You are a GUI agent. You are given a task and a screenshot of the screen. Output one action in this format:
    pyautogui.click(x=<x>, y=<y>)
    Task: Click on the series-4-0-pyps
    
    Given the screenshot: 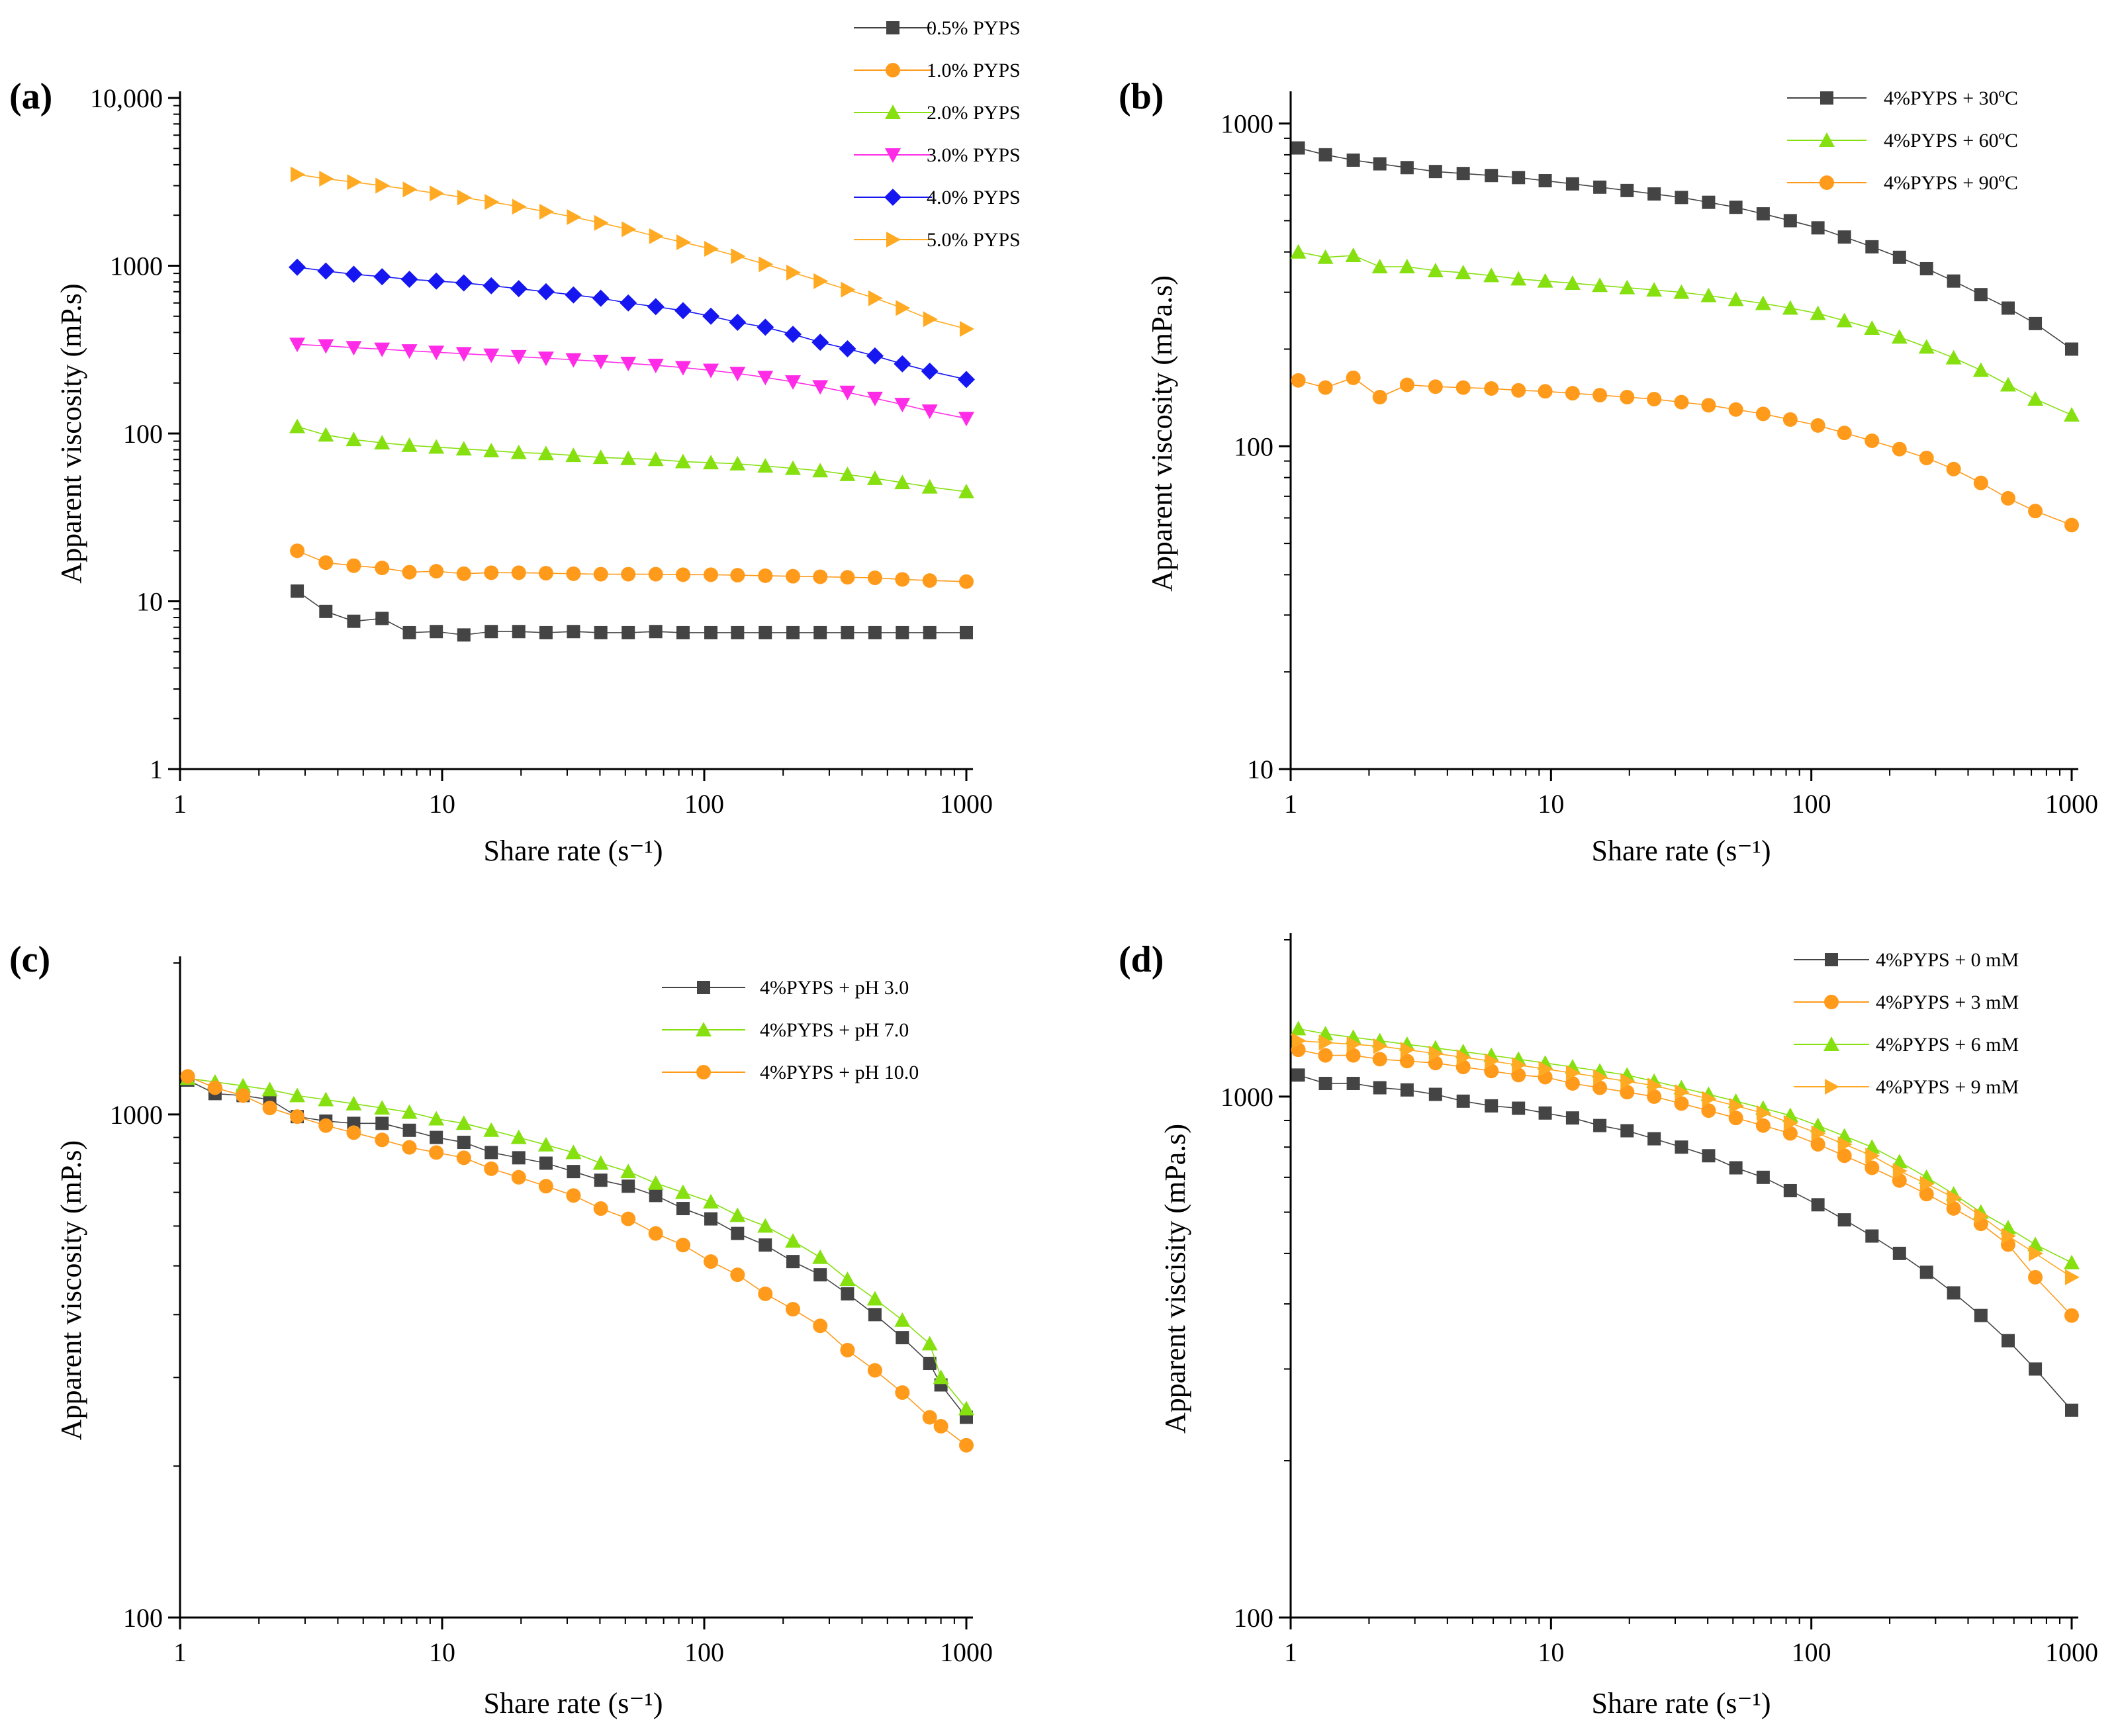 What is the action you would take?
    pyautogui.click(x=632, y=323)
    